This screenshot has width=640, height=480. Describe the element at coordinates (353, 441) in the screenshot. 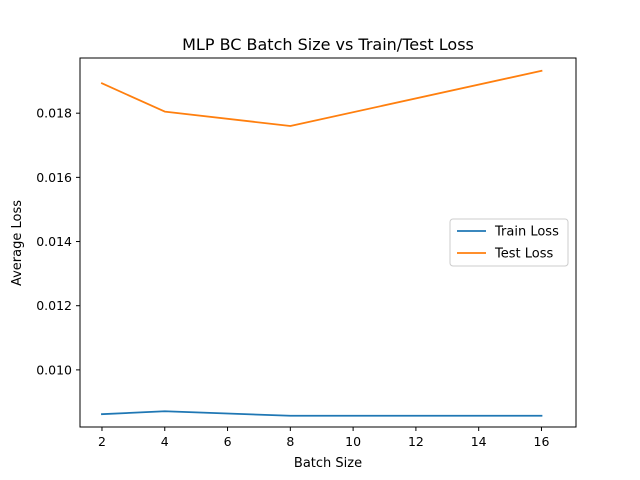

I see `x-tick-label: 10` at that location.